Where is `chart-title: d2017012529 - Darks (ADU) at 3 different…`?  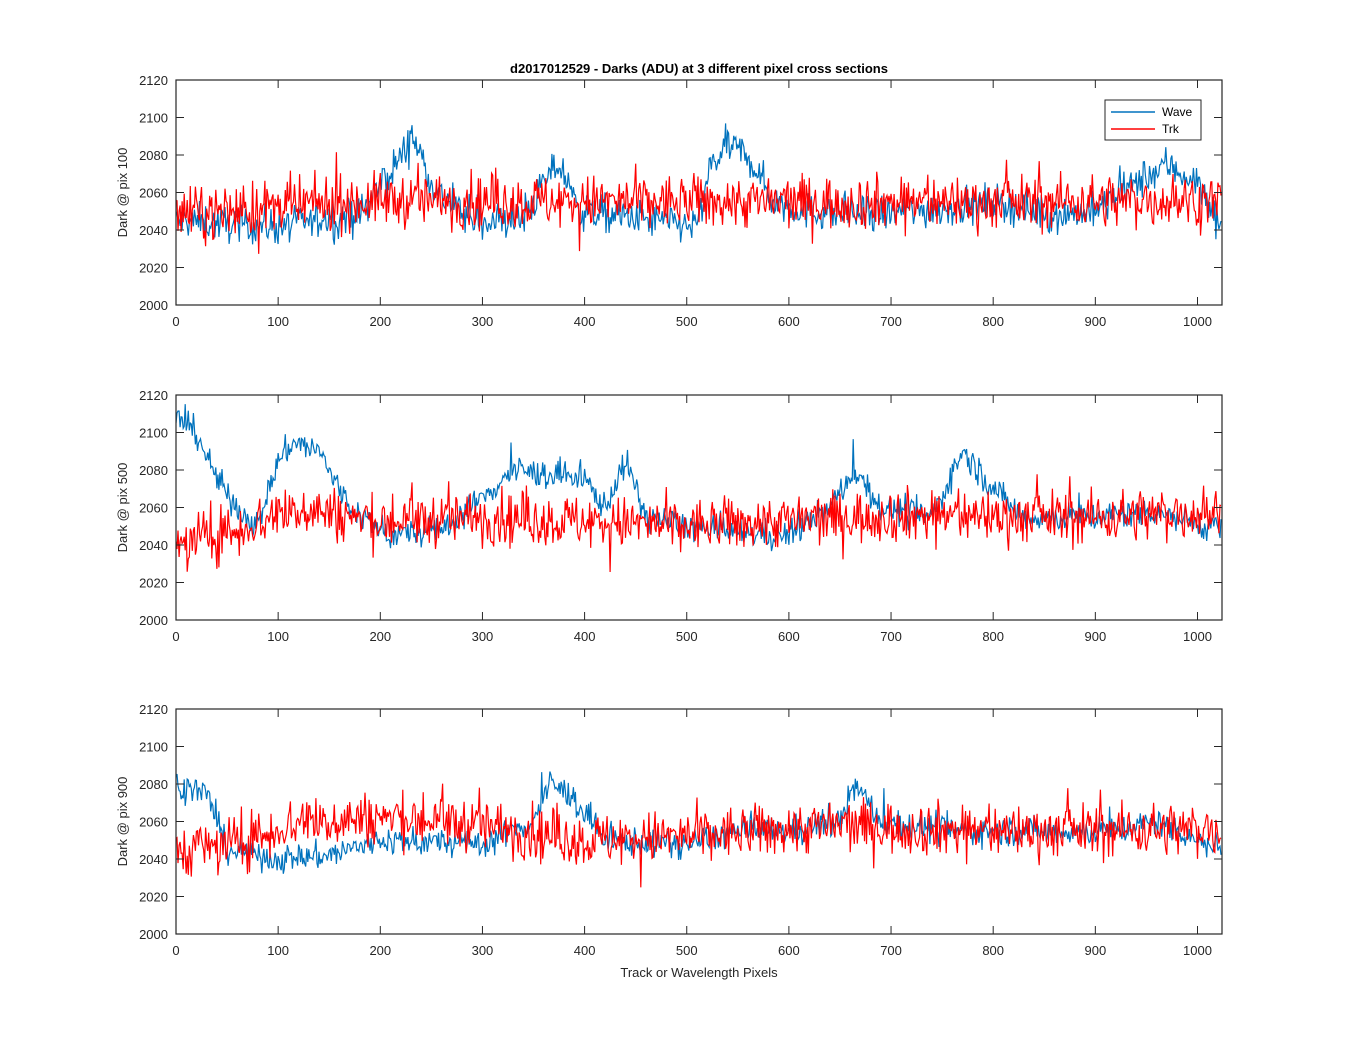 chart-title: d2017012529 - Darks (ADU) at 3 different… is located at coordinates (699, 68).